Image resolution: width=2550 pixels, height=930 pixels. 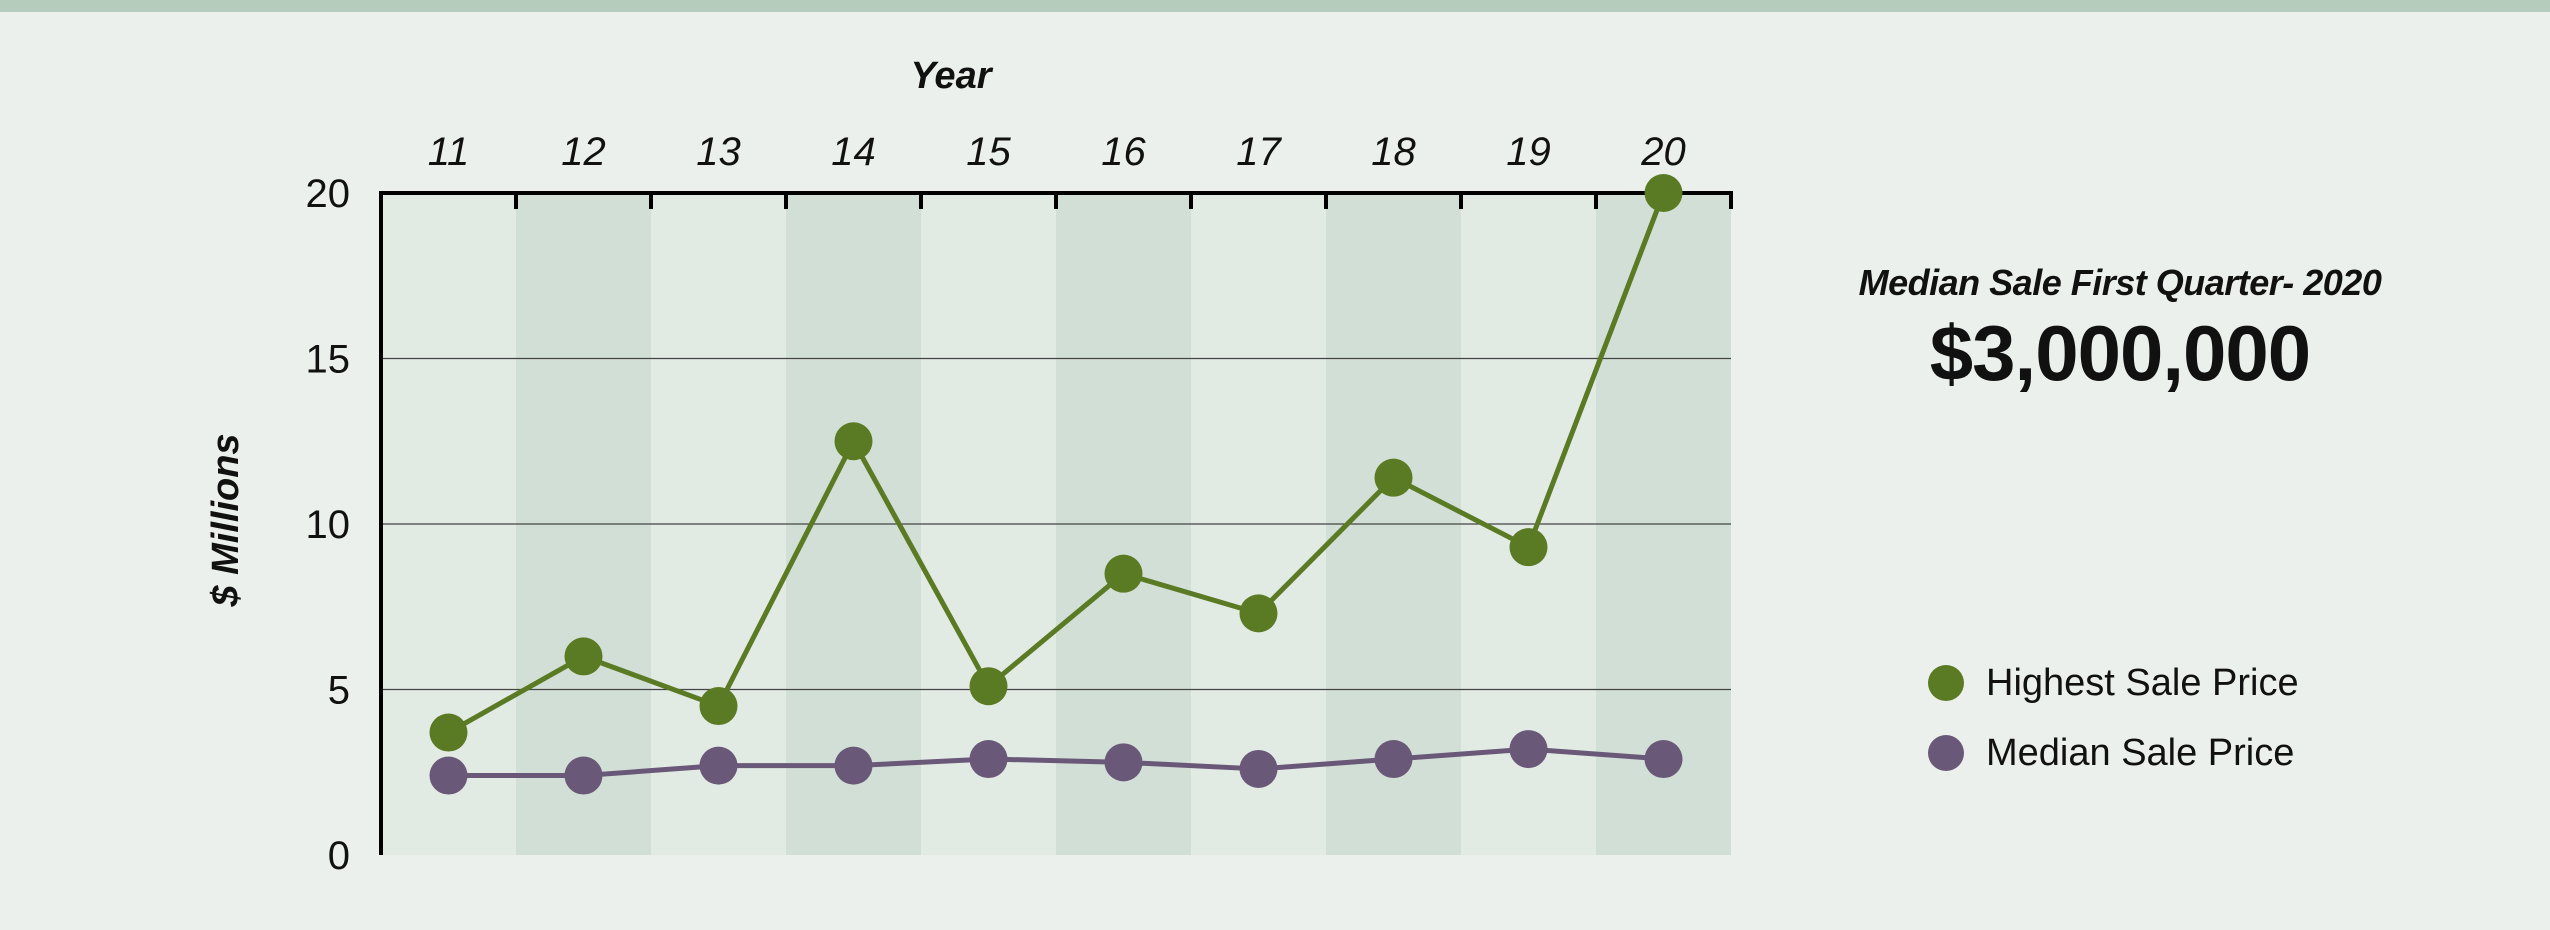 I want to click on legend-label-median: Median Sale Price, so click(x=2140, y=752).